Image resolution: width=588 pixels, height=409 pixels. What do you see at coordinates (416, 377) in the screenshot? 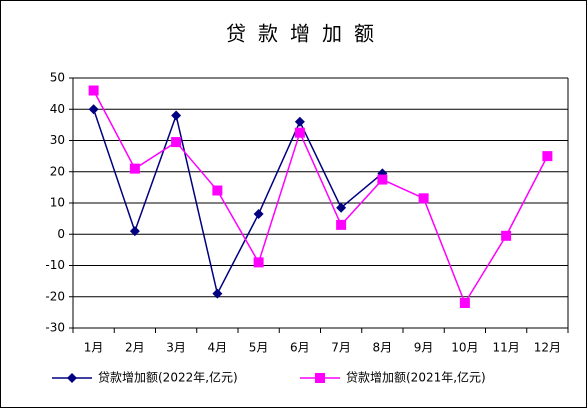
I see `legend-label: 贷款增加额(2021年,亿元)` at bounding box center [416, 377].